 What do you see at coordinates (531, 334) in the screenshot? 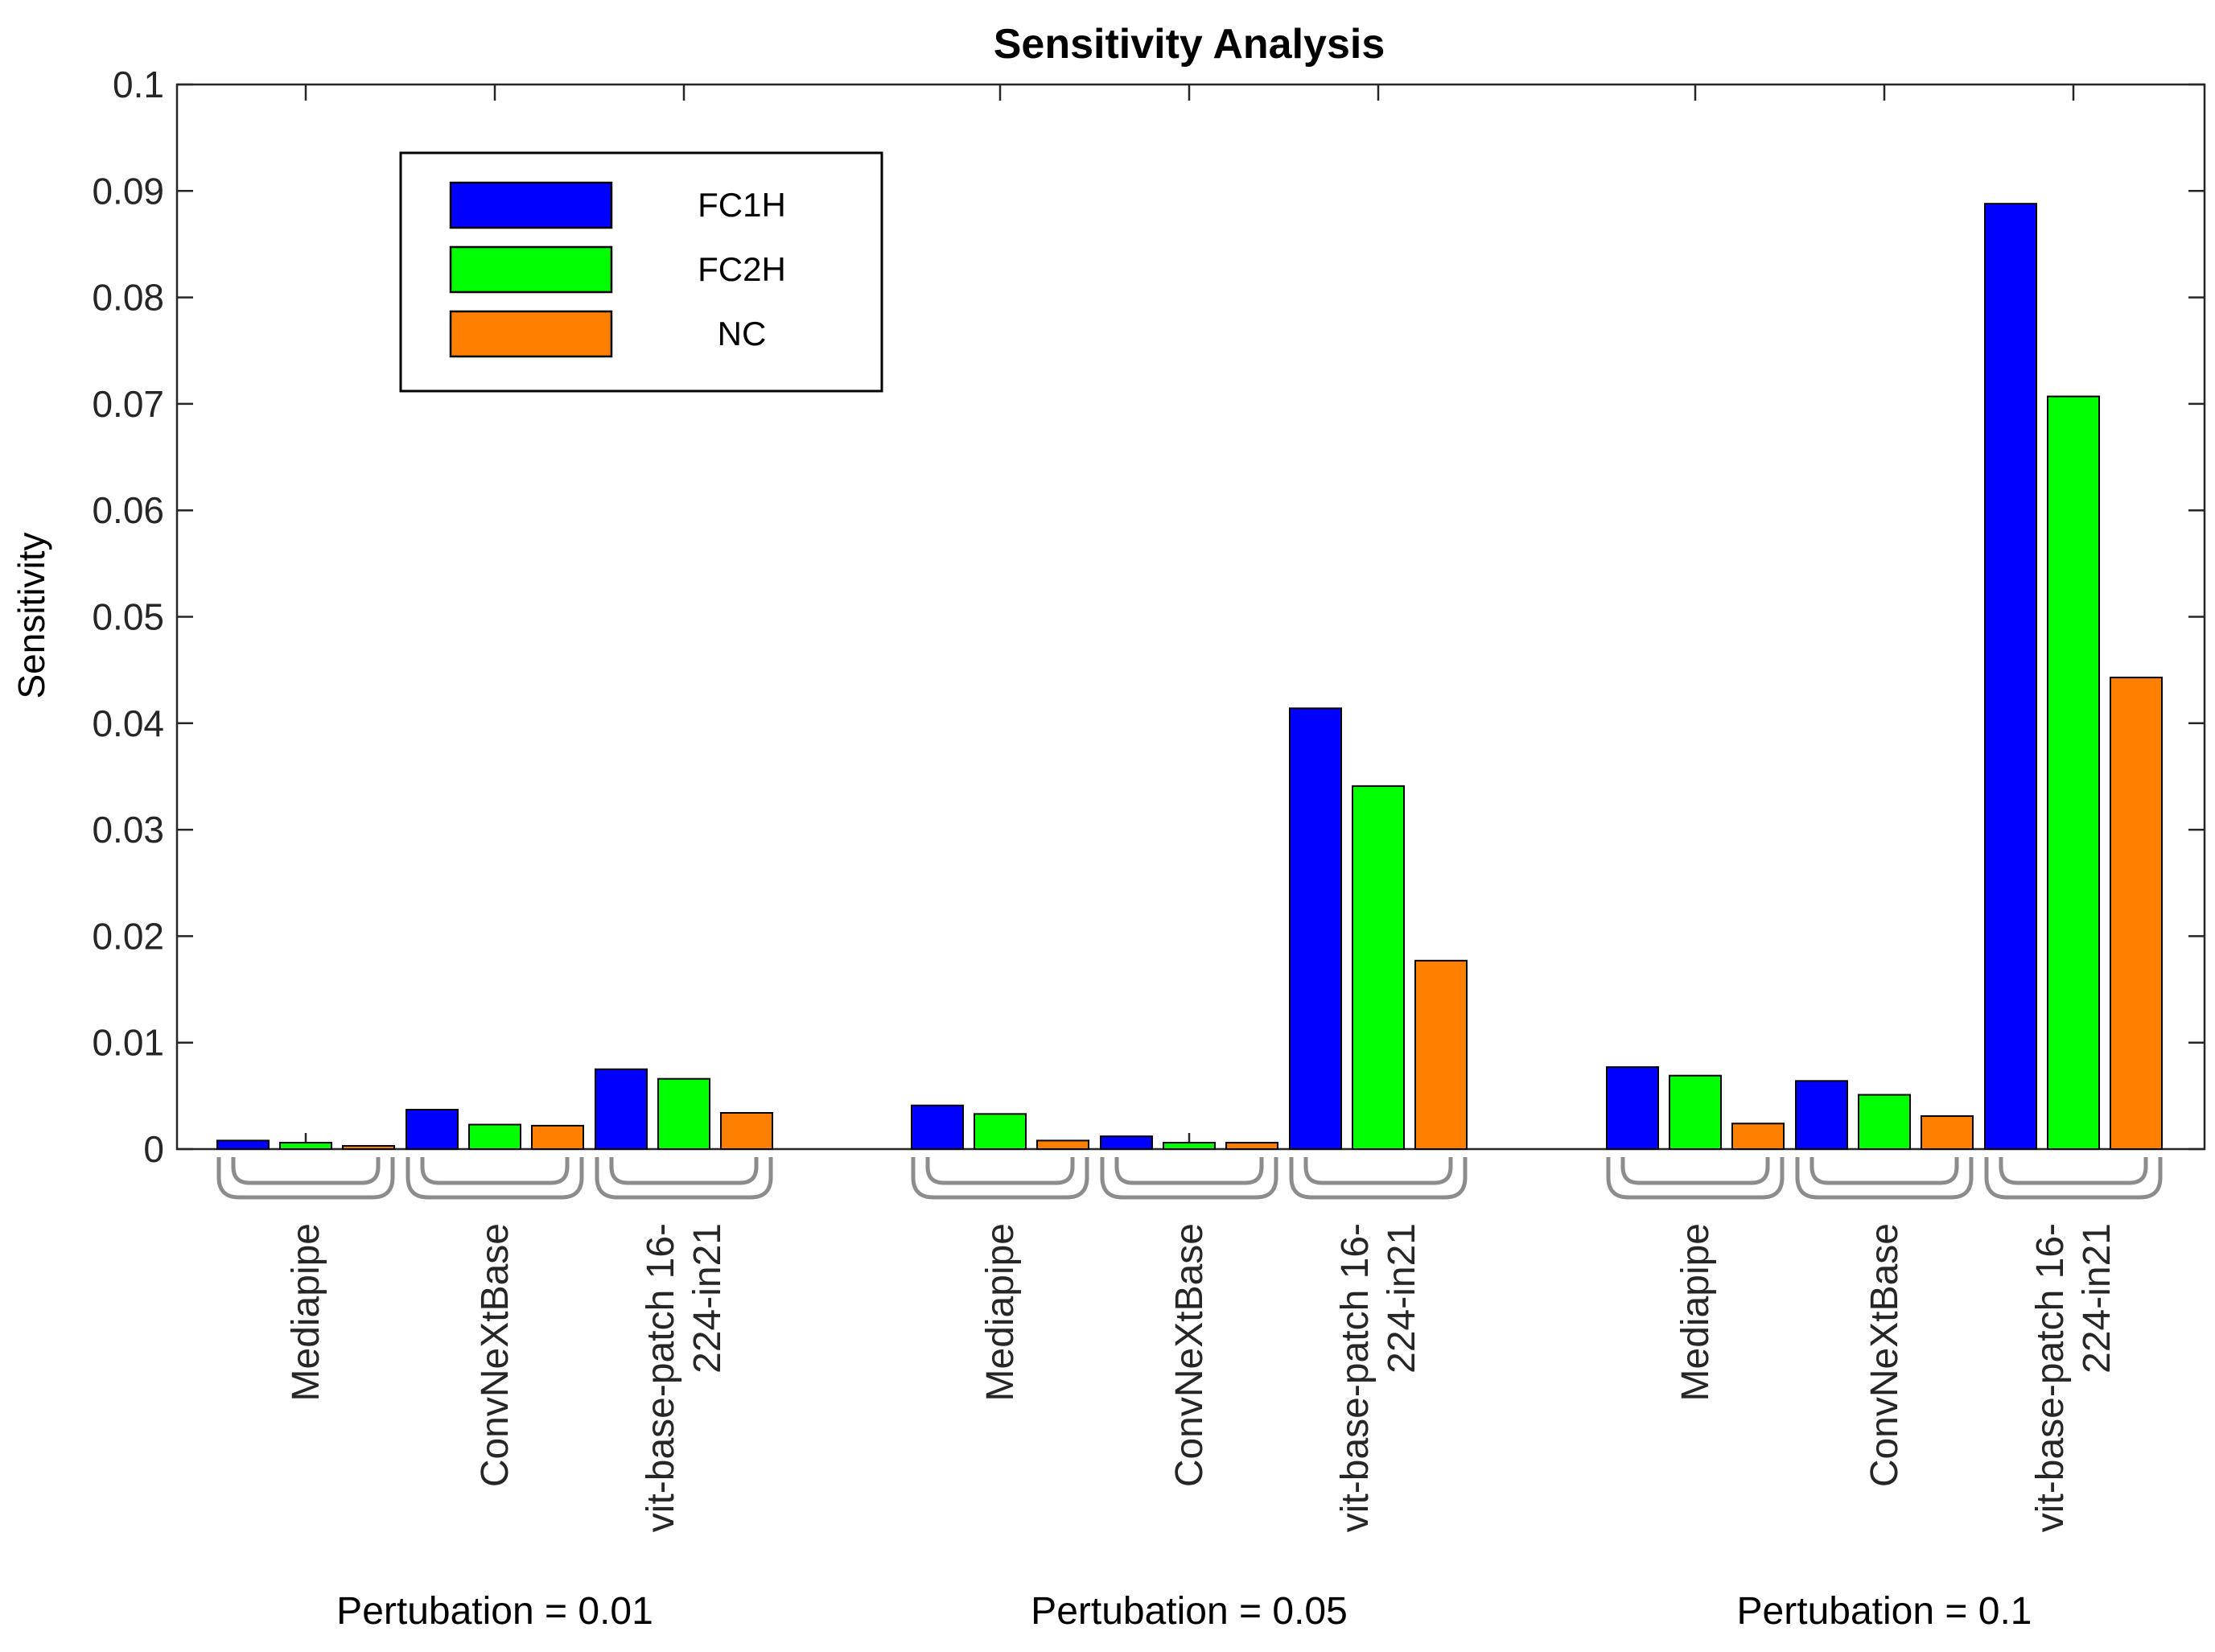
I see `legend-swatch-nc` at bounding box center [531, 334].